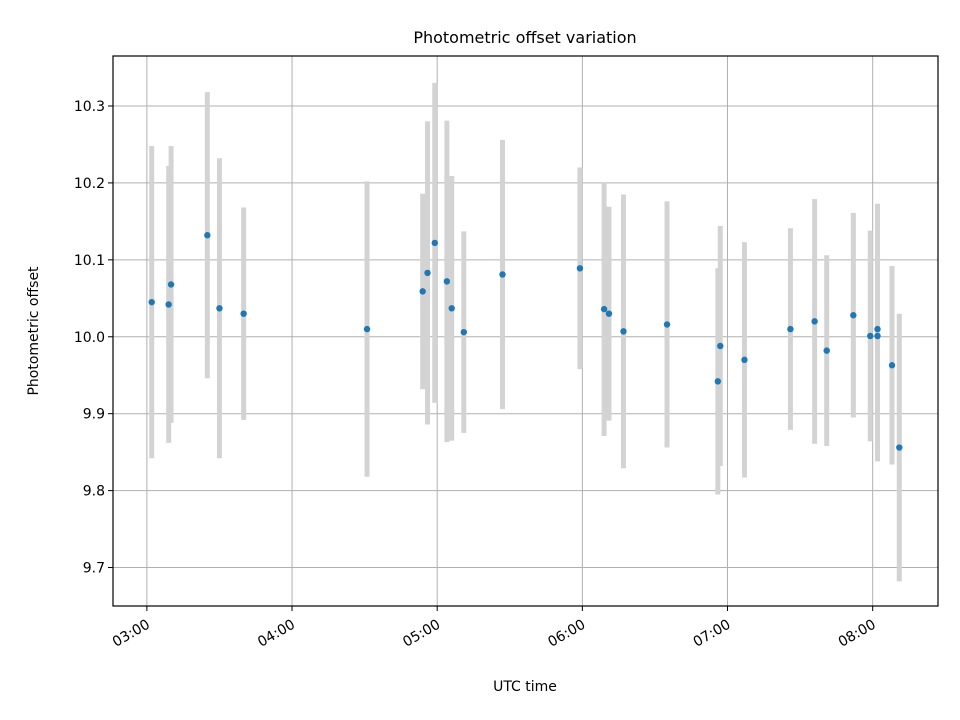 Image resolution: width=960 pixels, height=720 pixels. Describe the element at coordinates (94, 415) in the screenshot. I see `y-tick-label: 9.9` at that location.